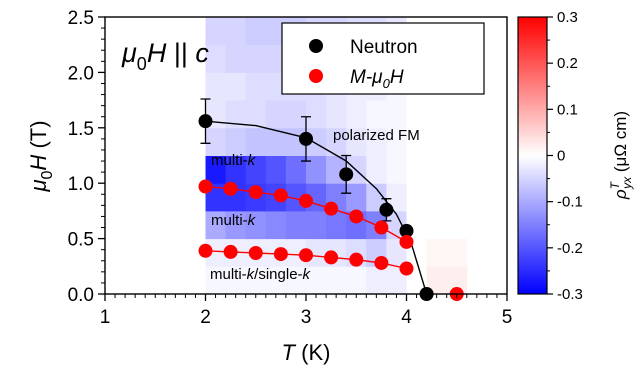 The image size is (640, 377). I want to click on phase-label-multi-k-top: multi-k, so click(234, 160).